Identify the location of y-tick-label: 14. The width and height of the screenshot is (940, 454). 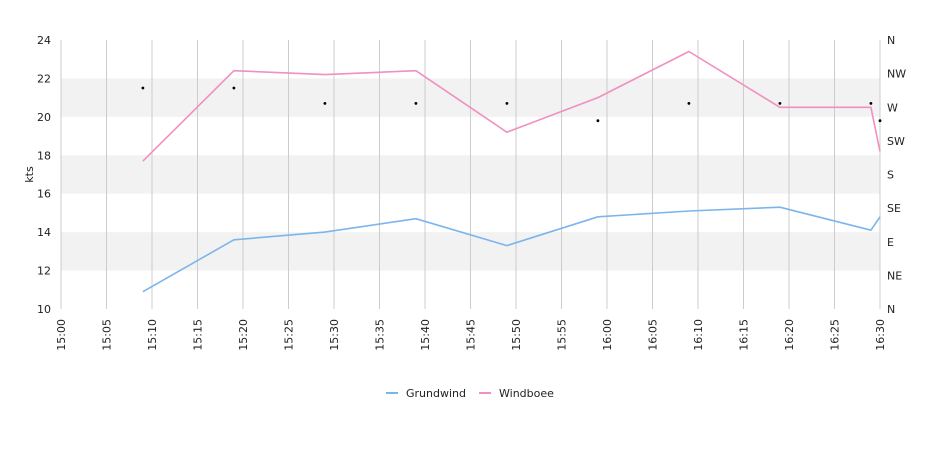
(44, 232).